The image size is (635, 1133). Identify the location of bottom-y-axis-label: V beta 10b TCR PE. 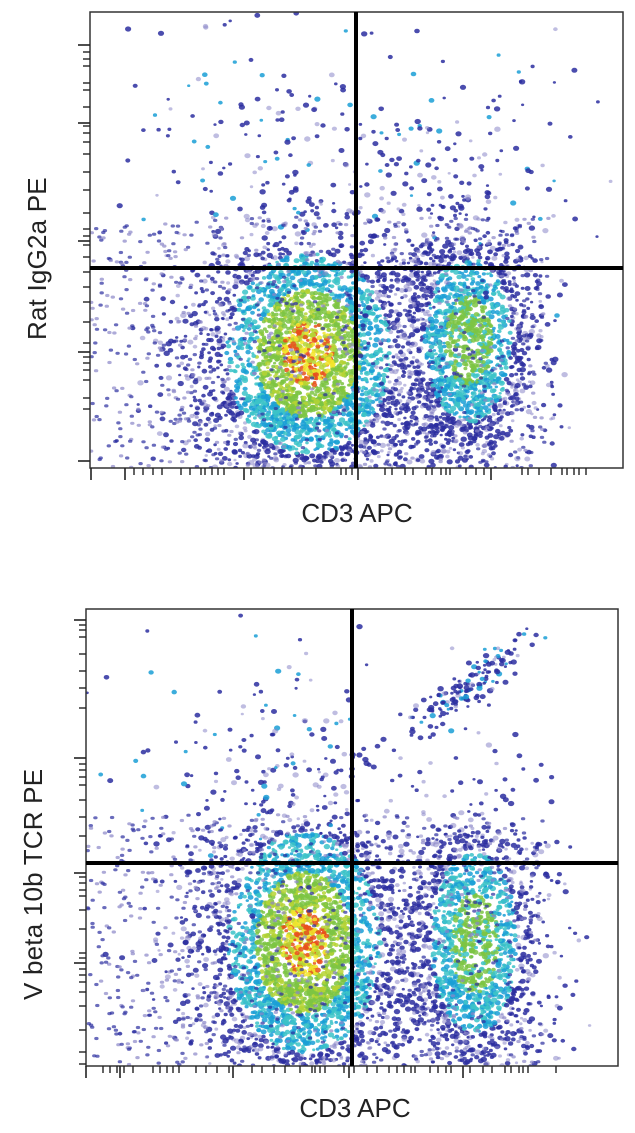
(33, 884).